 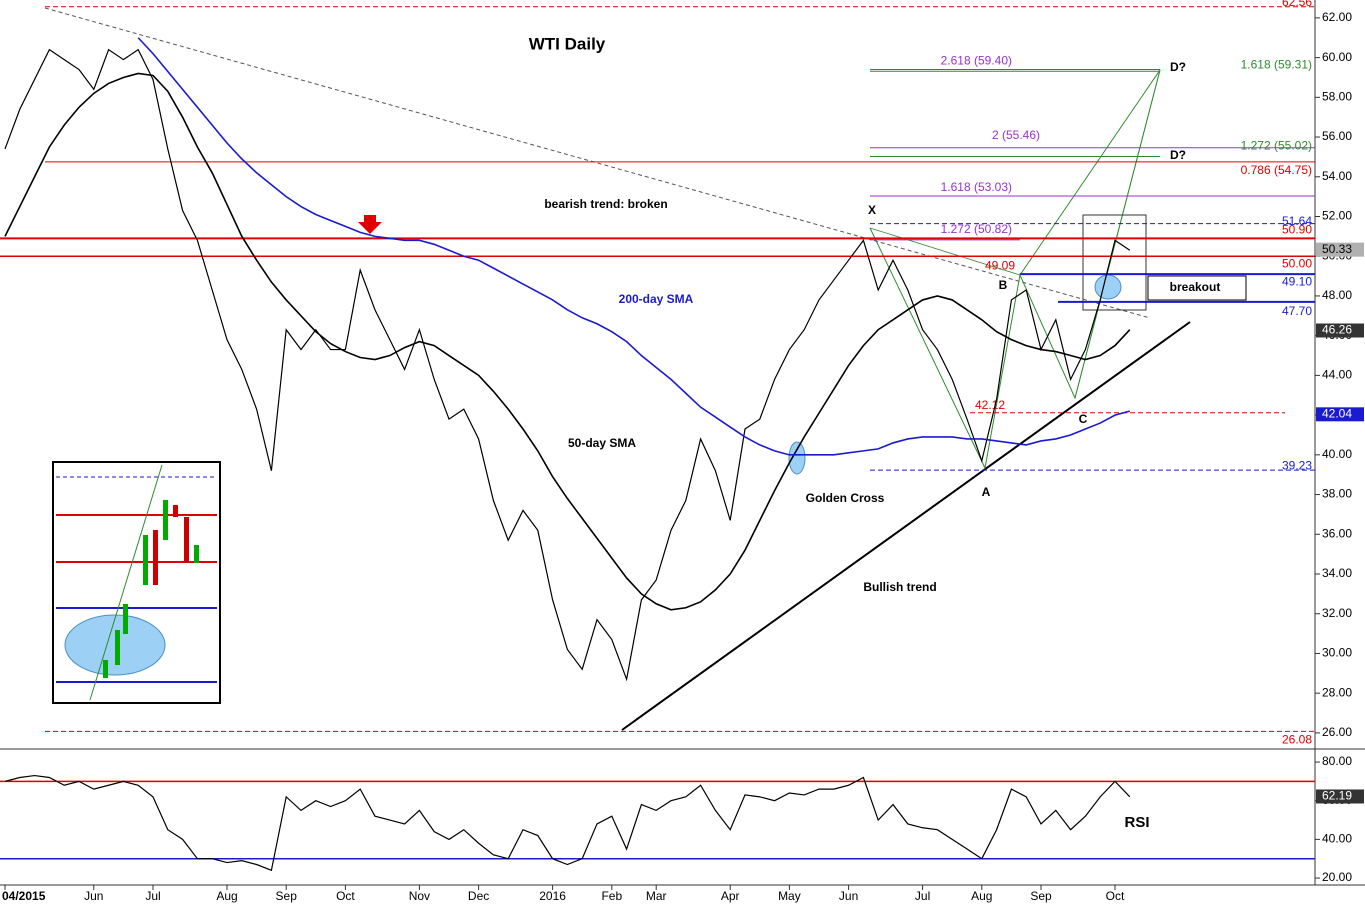 What do you see at coordinates (922, 896) in the screenshot?
I see `x-tick-label: Jul` at bounding box center [922, 896].